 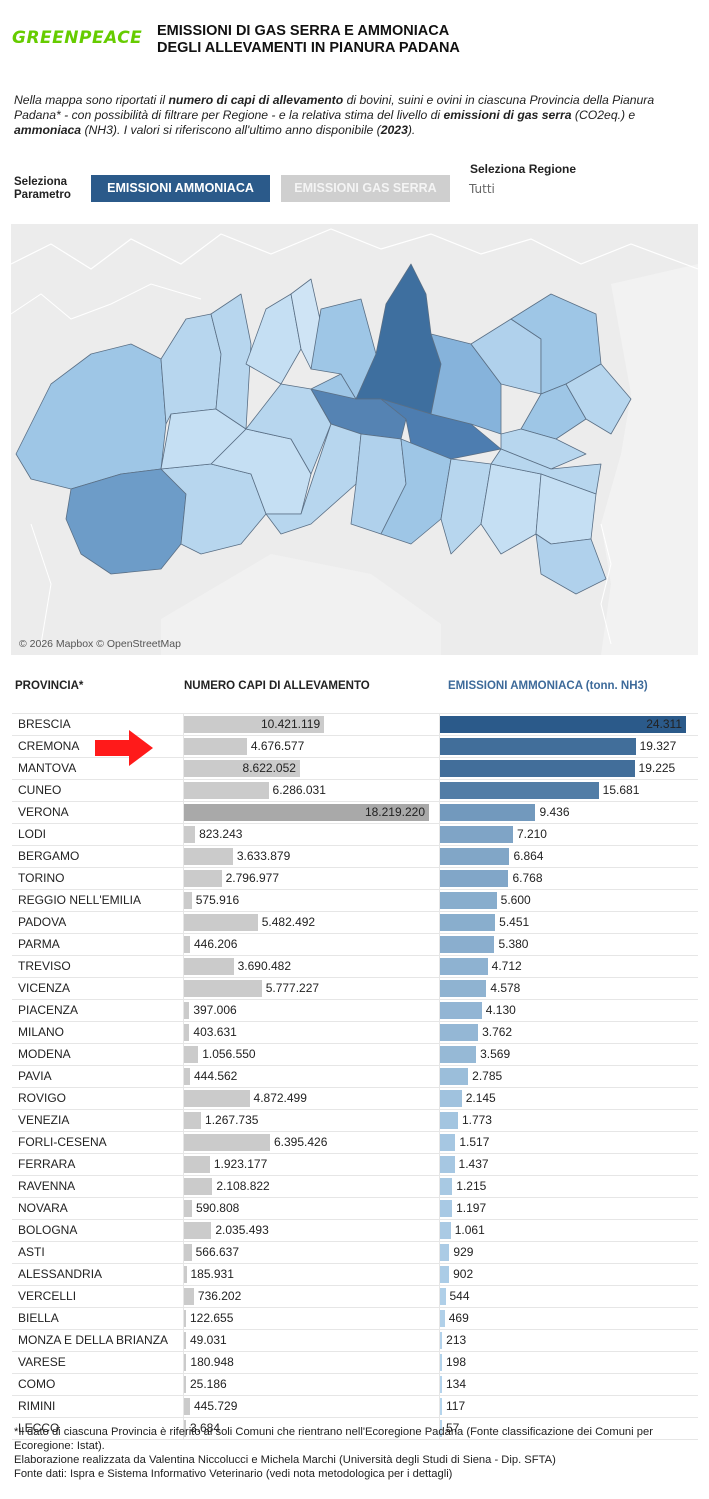 I want to click on table-row: BOLOGNA 2.035.493 1.061, so click(x=355, y=1231).